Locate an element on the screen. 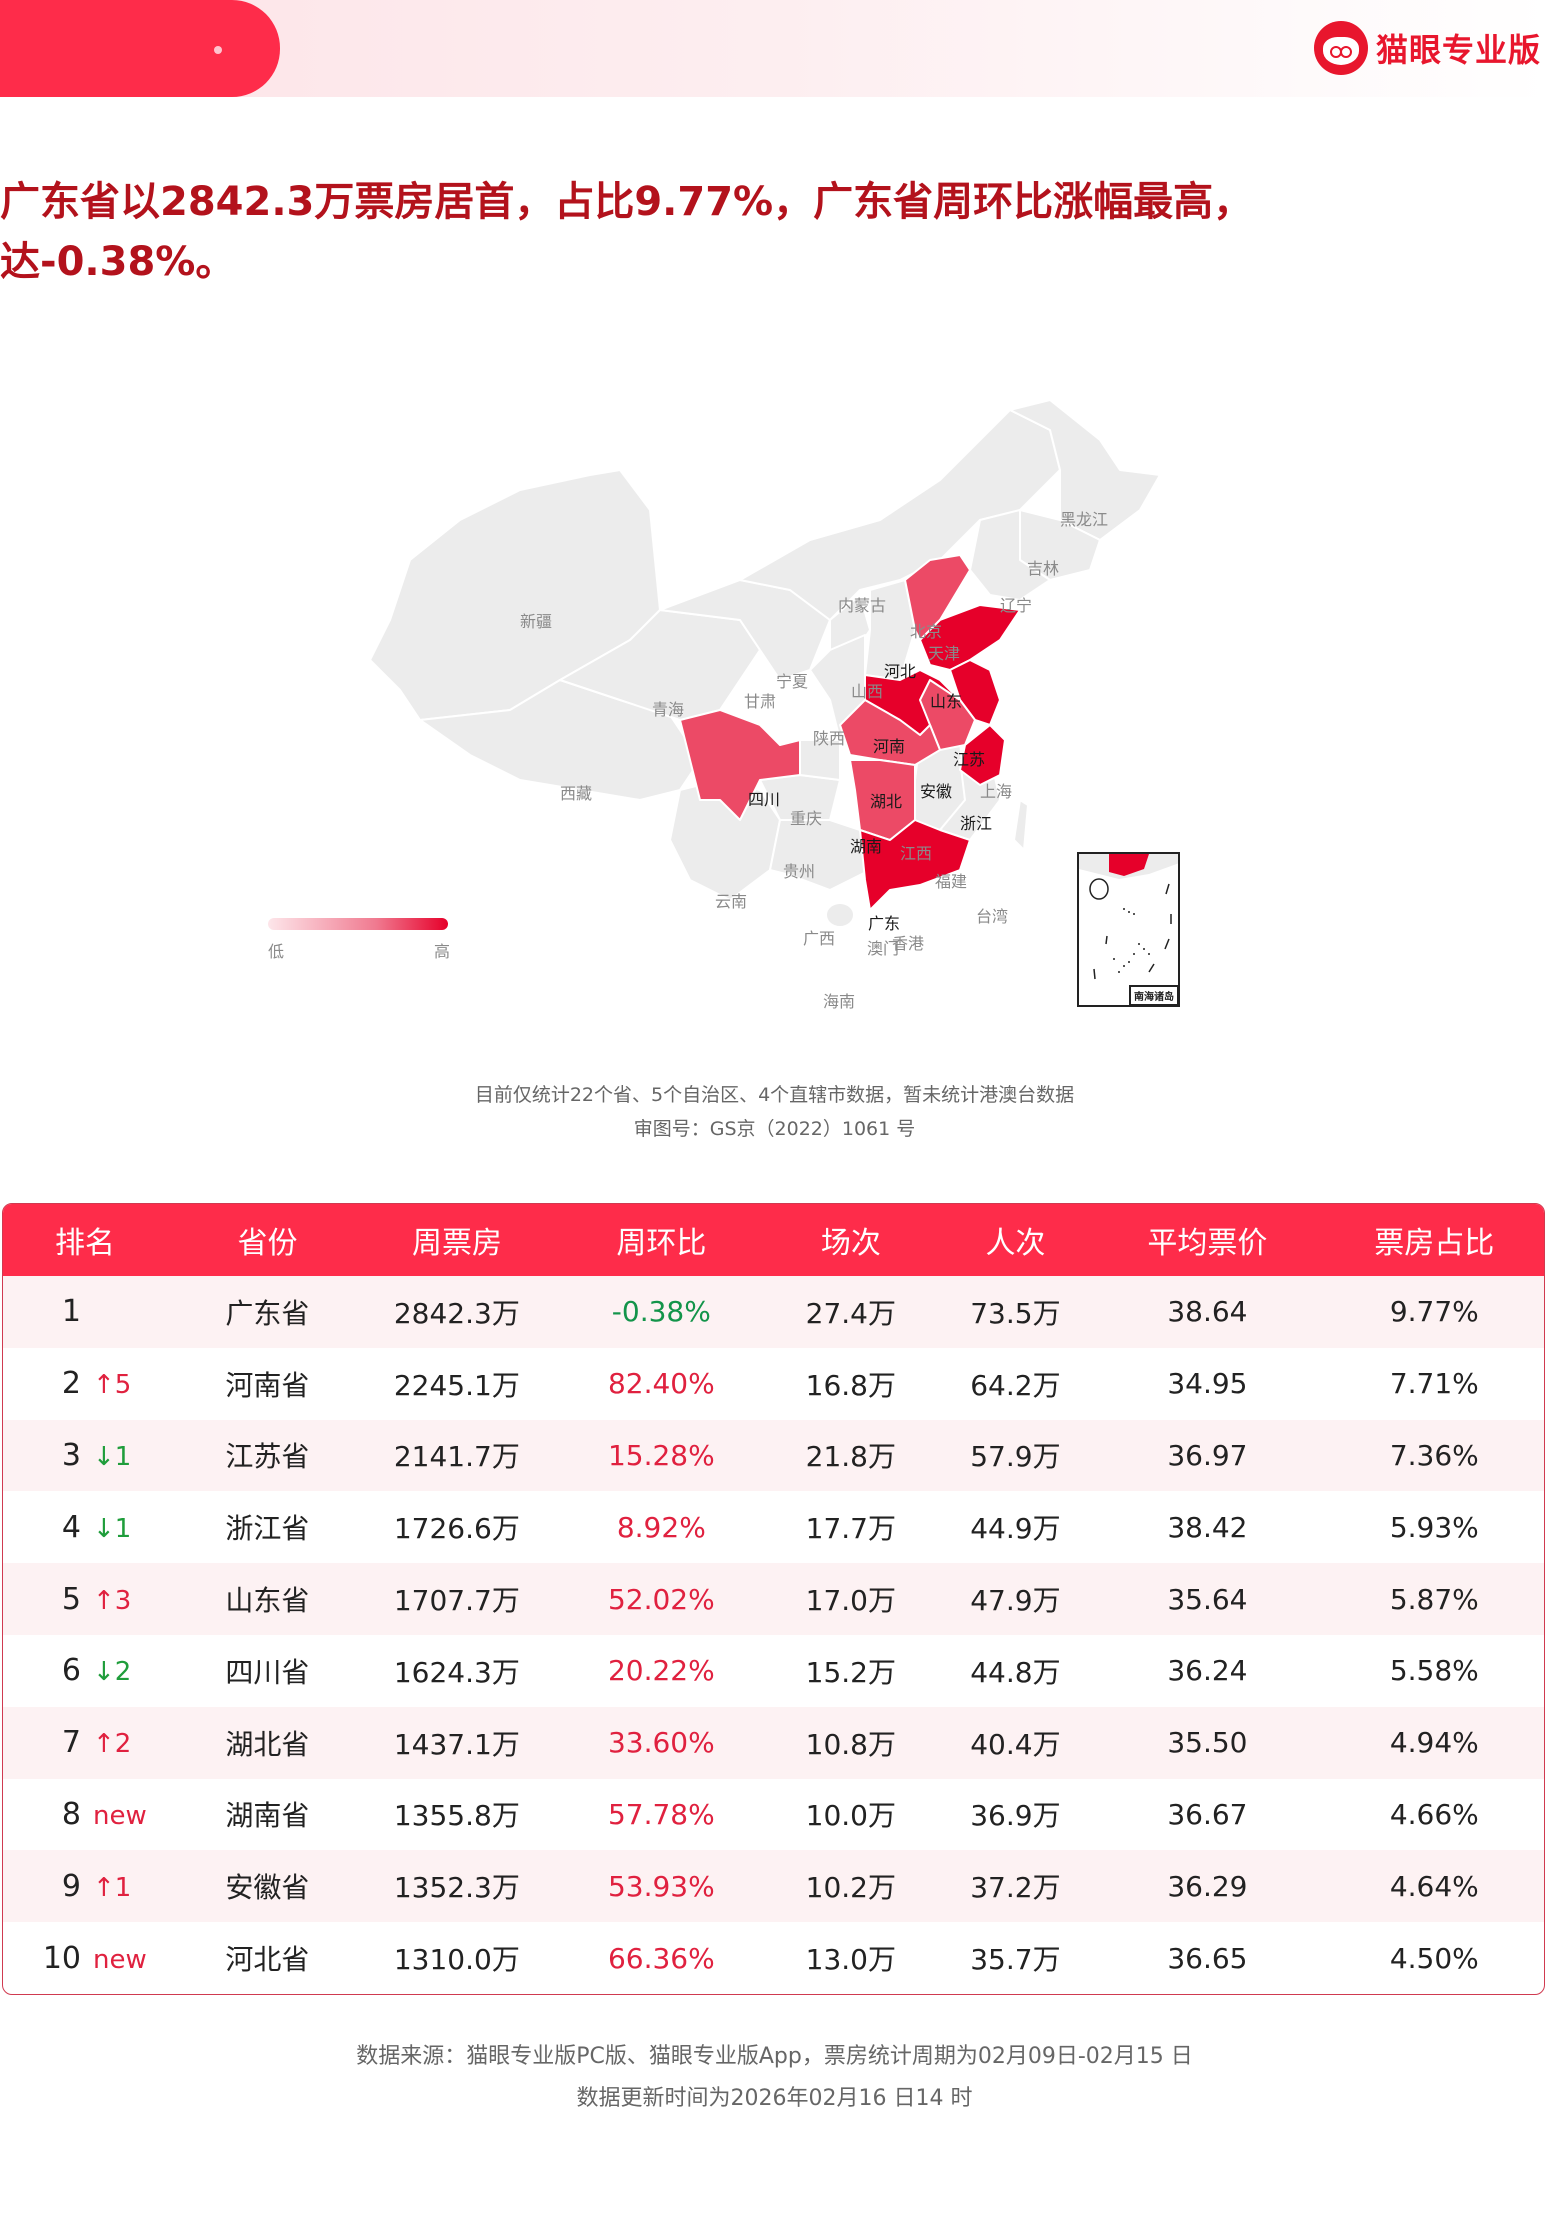  admissions-cell: 64.2万 is located at coordinates (1015, 1385).